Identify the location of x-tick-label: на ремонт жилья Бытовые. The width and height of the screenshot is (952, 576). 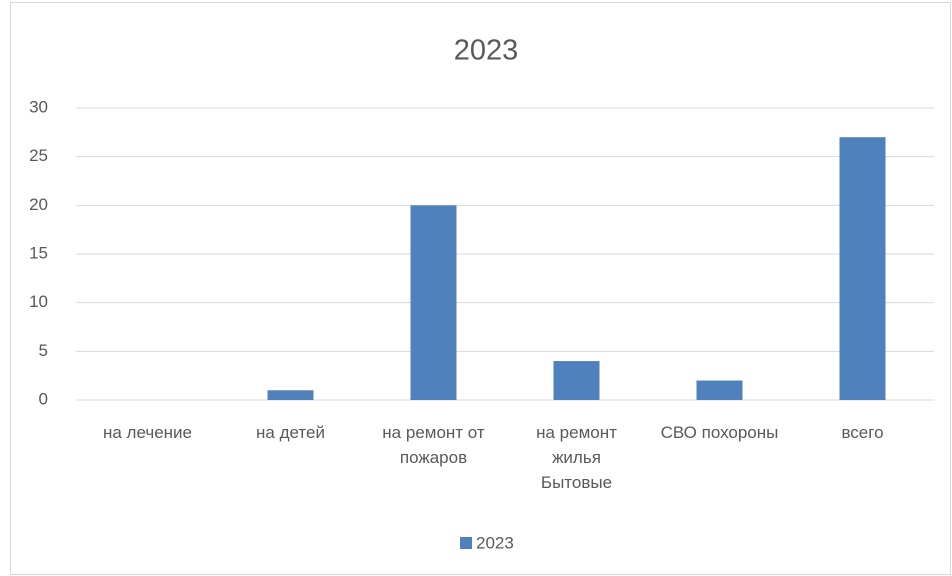
(576, 457).